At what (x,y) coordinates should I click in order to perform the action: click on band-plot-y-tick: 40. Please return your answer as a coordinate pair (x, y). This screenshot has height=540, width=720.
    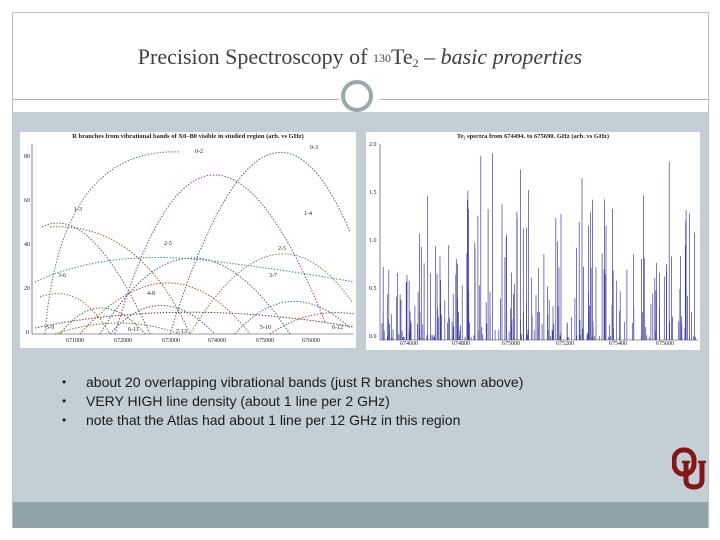
    Looking at the image, I should click on (27, 245).